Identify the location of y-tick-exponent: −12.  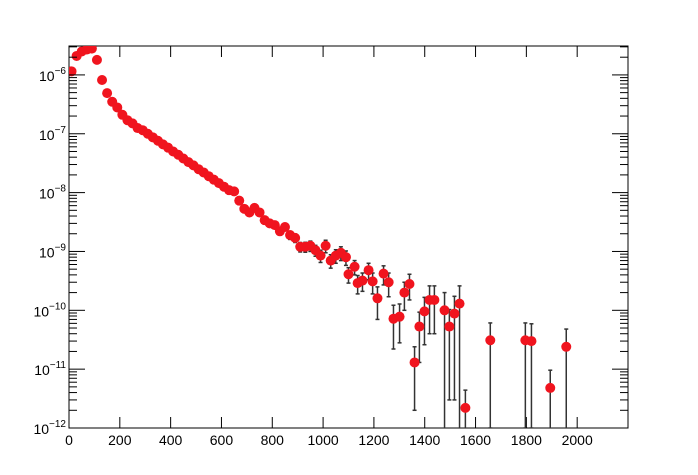
(57, 424).